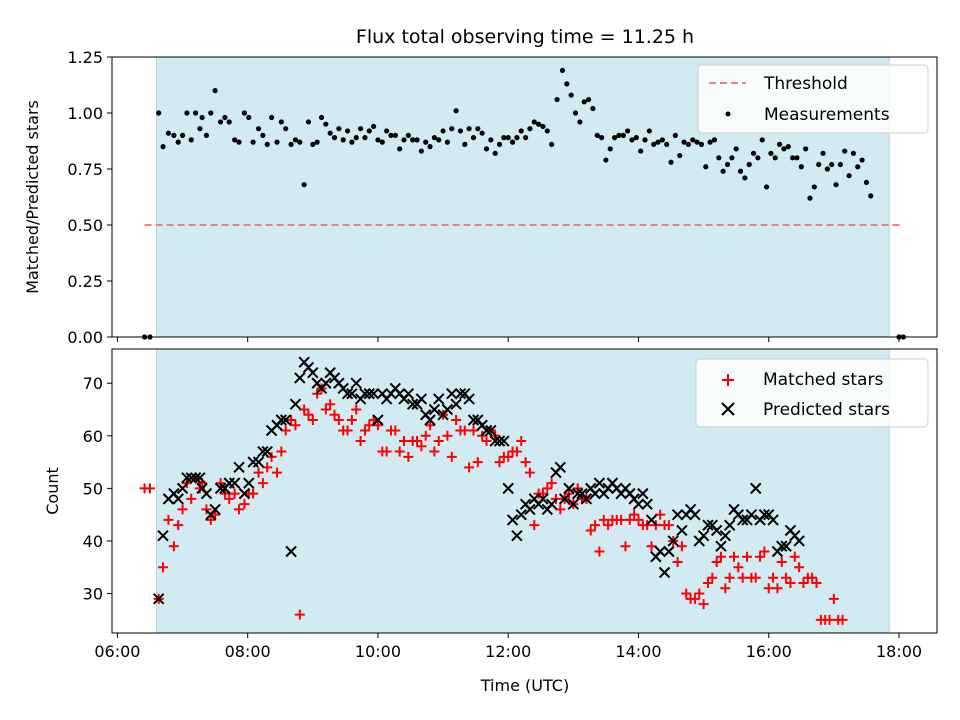 Image resolution: width=960 pixels, height=720 pixels. Describe the element at coordinates (93, 383) in the screenshot. I see `y-tick-label: 70` at that location.